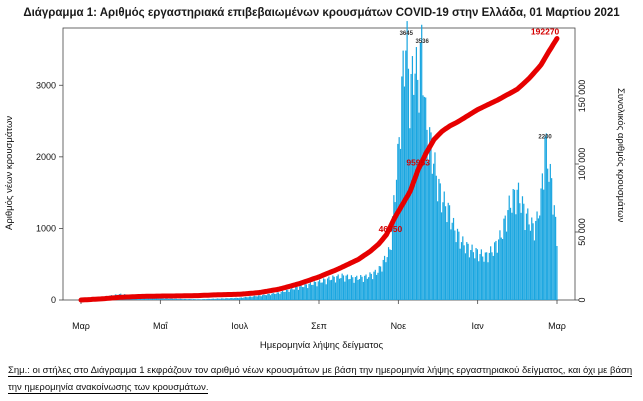 This screenshot has height=401, width=643. Describe the element at coordinates (161, 326) in the screenshot. I see `x-tick-label: Μαΐ` at that location.